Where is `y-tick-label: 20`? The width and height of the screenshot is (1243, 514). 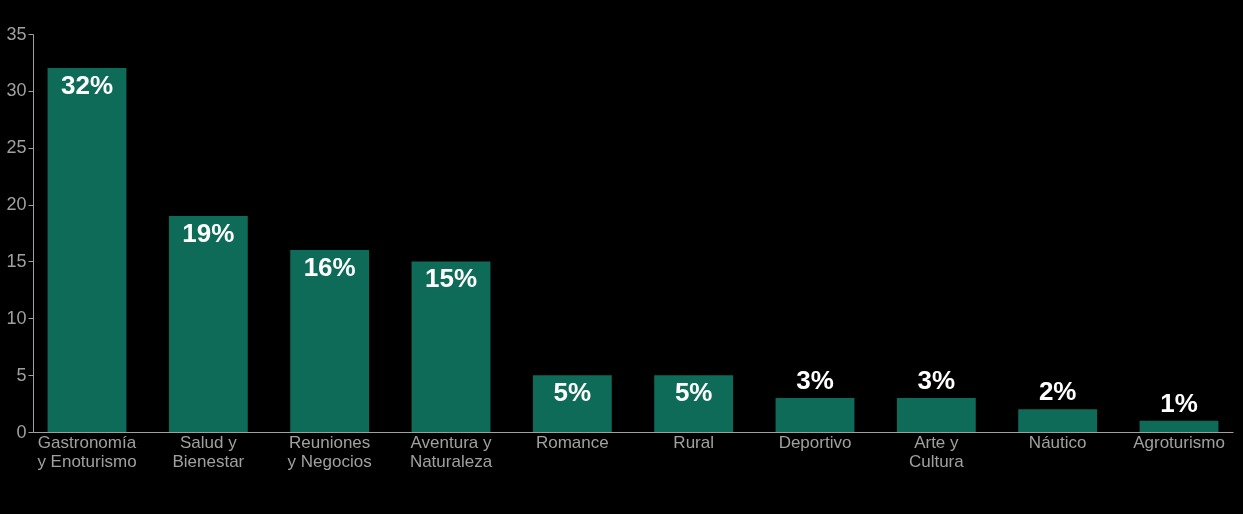 y-tick-label: 20 is located at coordinates (16, 204).